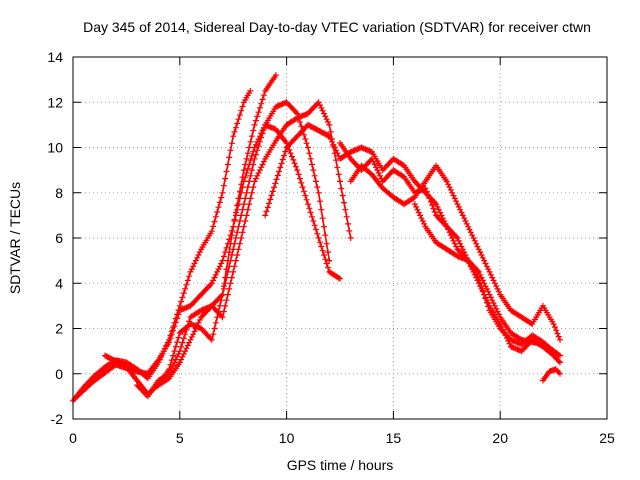 This screenshot has height=480, width=640. Describe the element at coordinates (59, 238) in the screenshot. I see `y-tick-label: 6` at that location.